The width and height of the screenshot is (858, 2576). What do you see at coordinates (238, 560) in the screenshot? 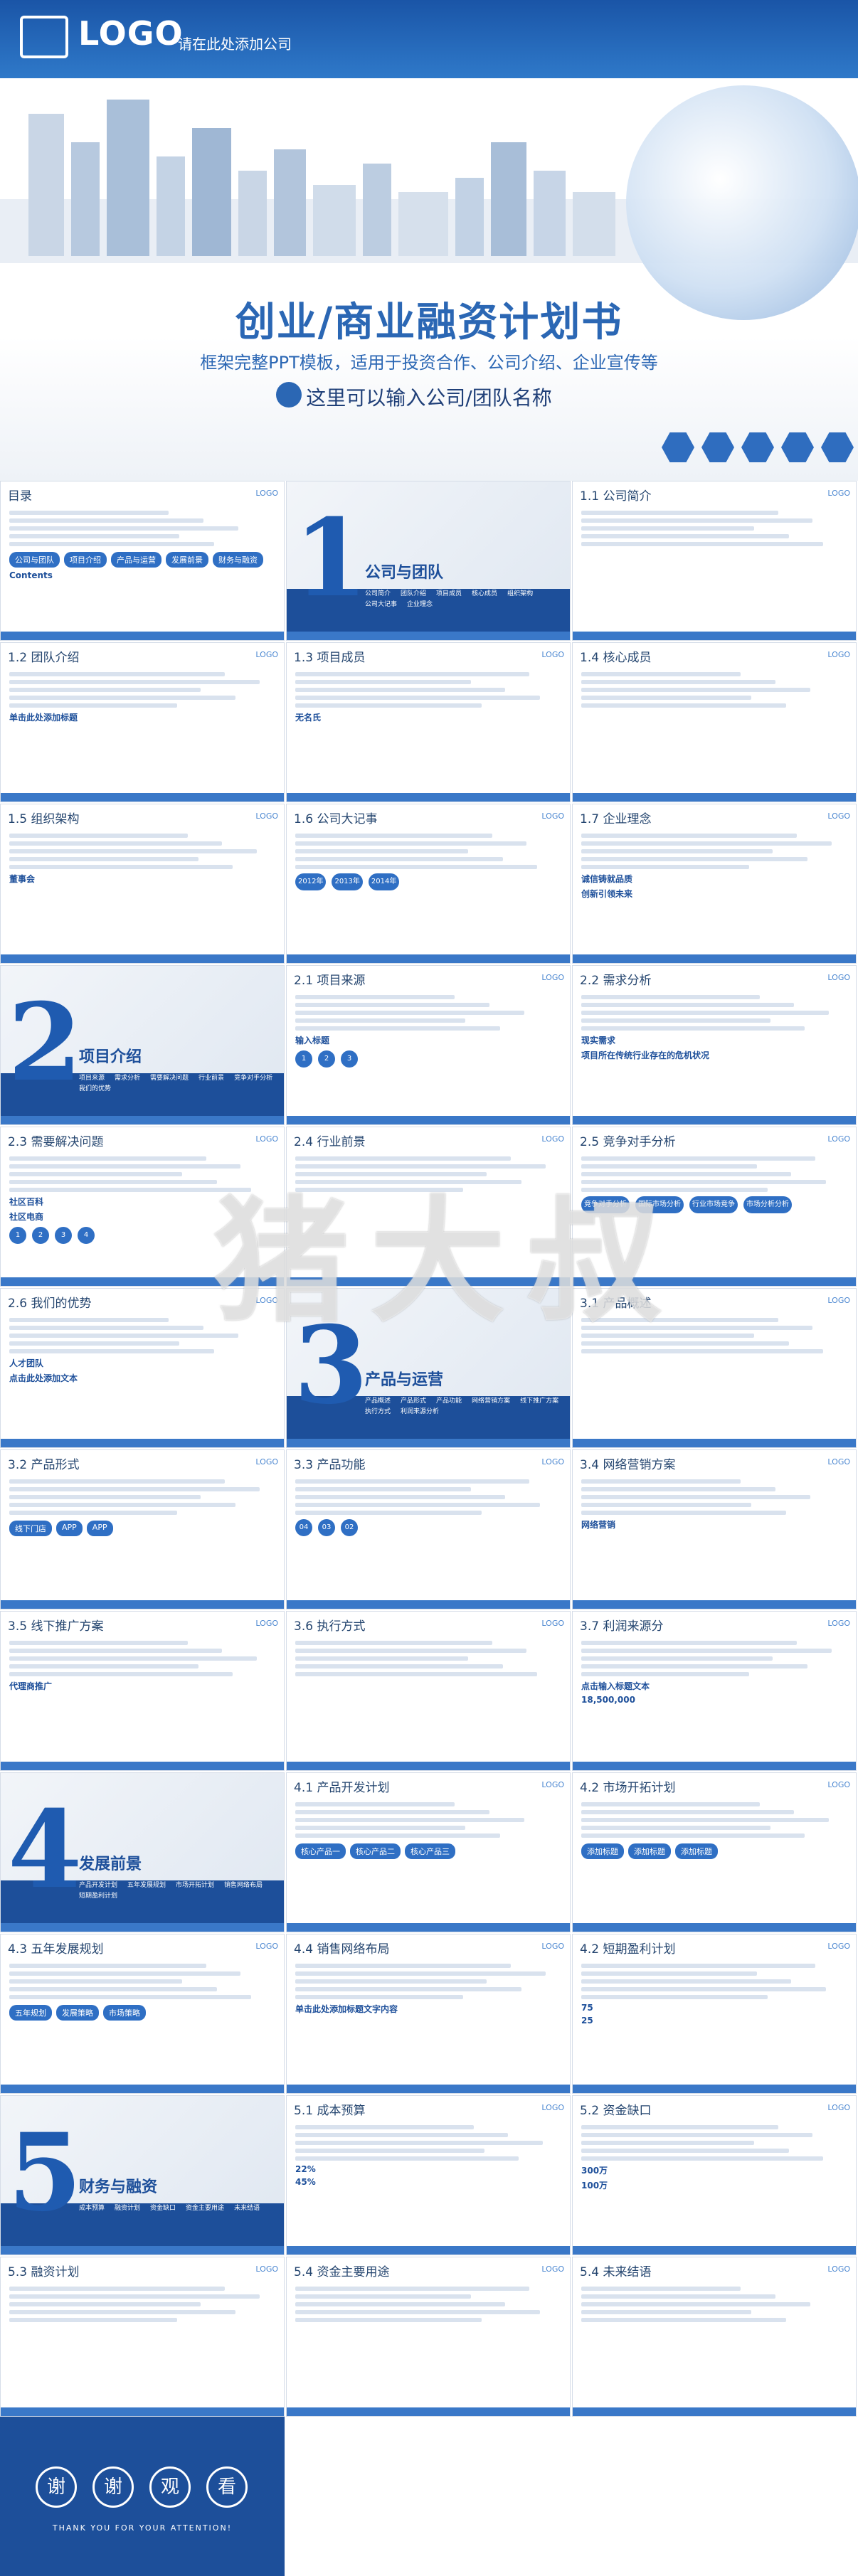
I see `item-pill: 财务与融资` at bounding box center [238, 560].